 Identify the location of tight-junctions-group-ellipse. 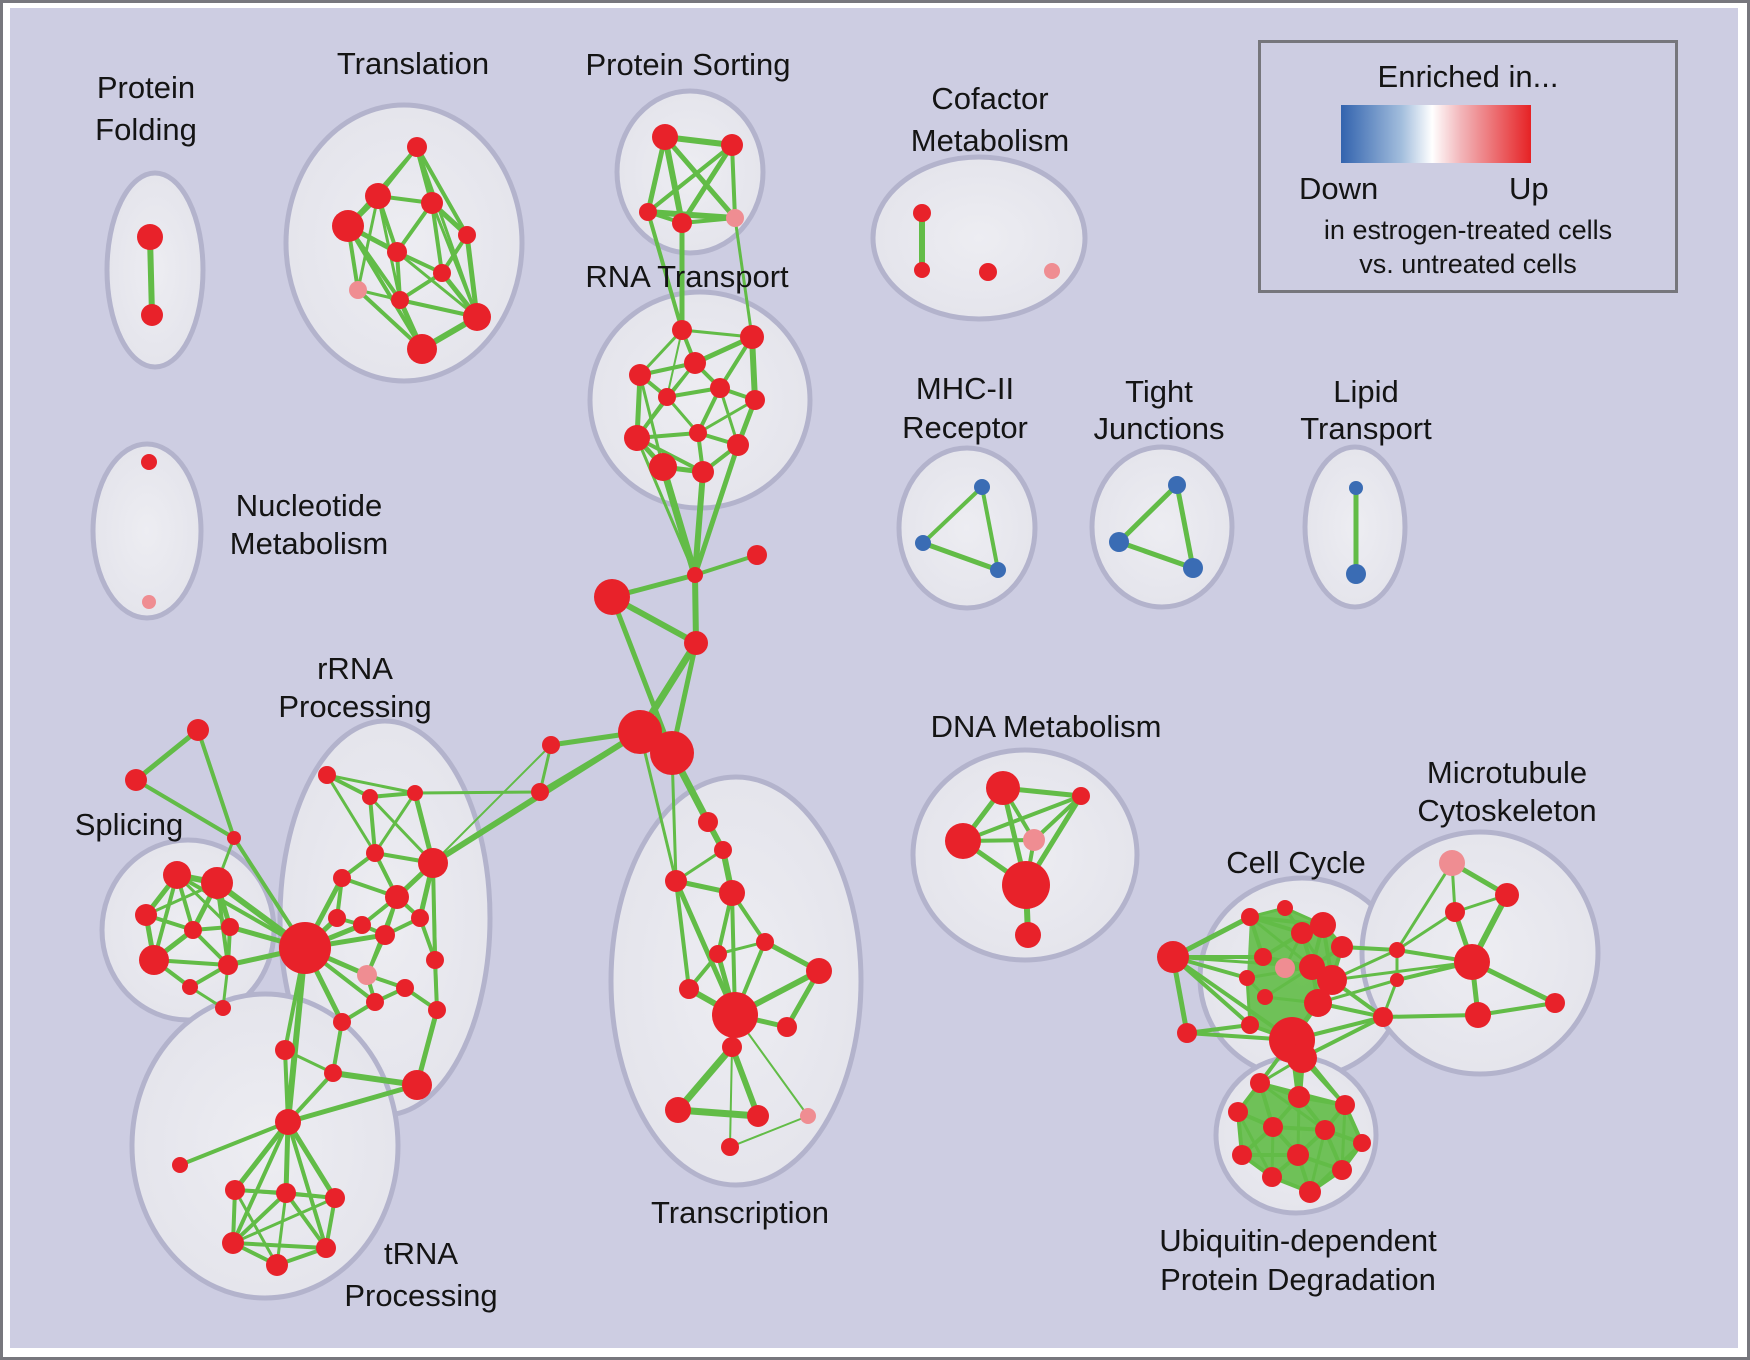
(1162, 527).